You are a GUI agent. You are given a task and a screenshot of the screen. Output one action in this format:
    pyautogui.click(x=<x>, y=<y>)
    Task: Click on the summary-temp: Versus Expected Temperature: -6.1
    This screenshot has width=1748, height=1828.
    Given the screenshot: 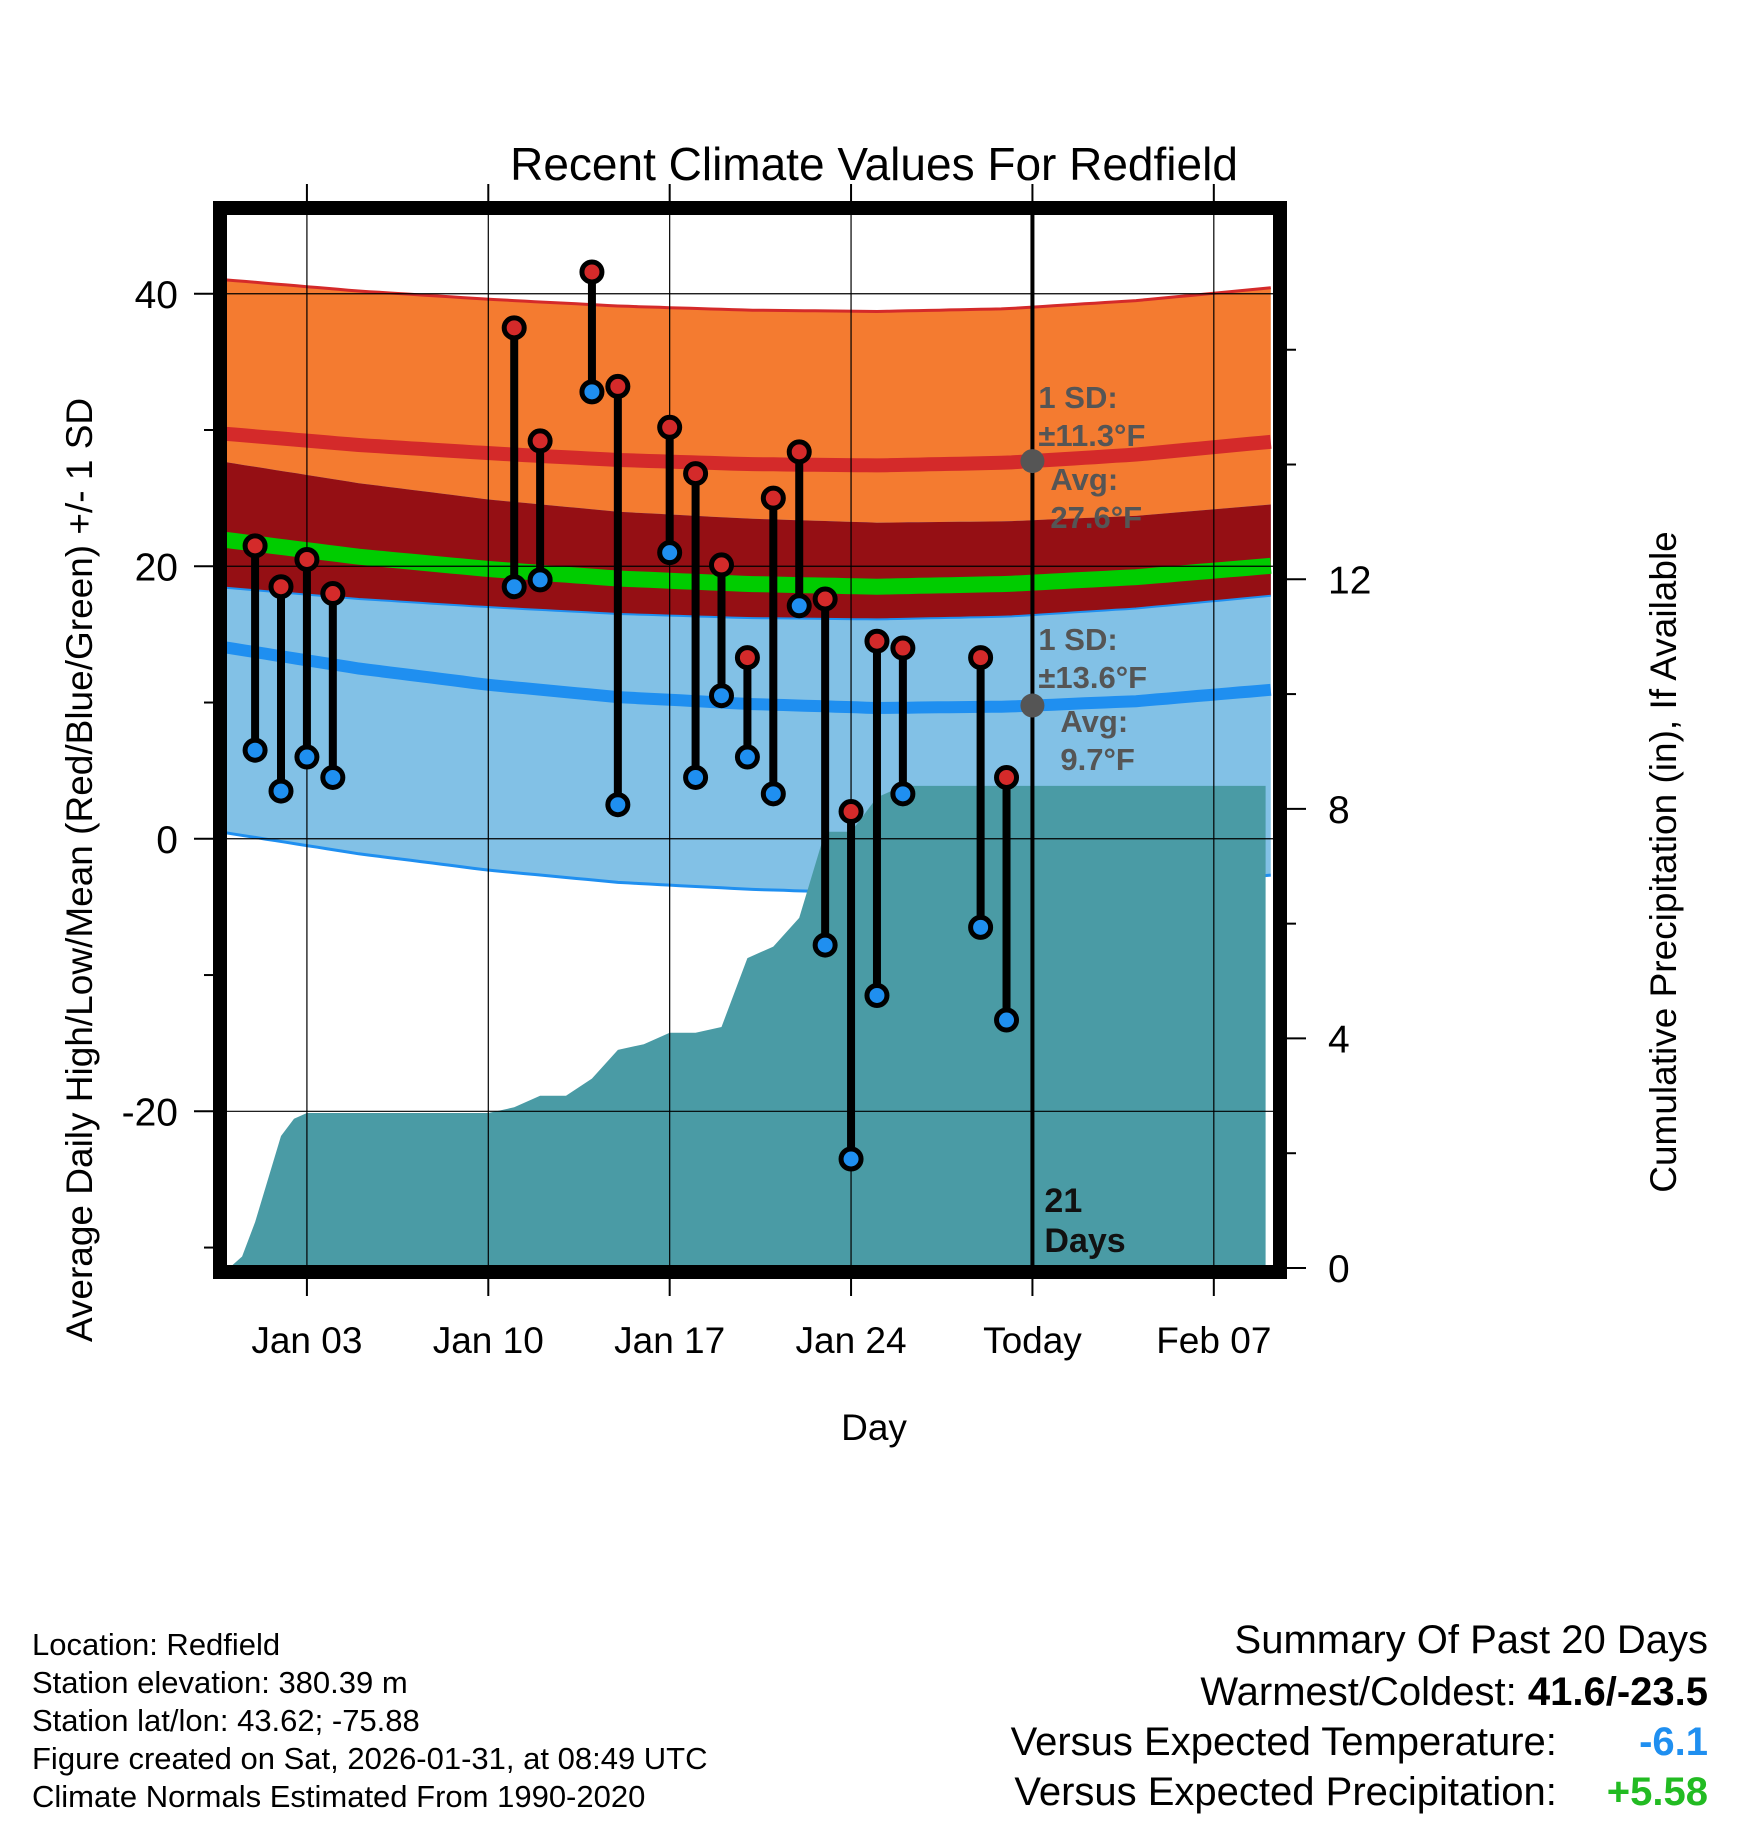 What is the action you would take?
    pyautogui.click(x=1359, y=1742)
    